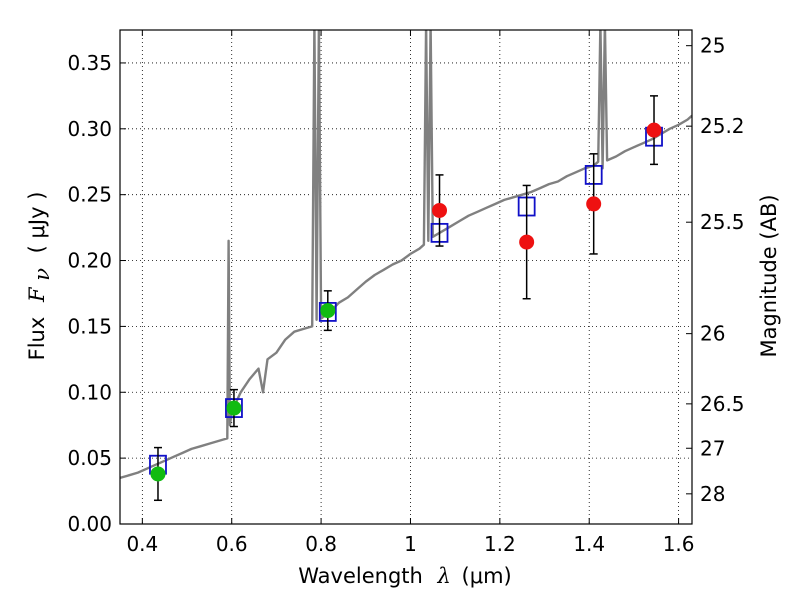 The height and width of the screenshot is (600, 800). What do you see at coordinates (722, 404) in the screenshot?
I see `right-tick-label: 26.5` at bounding box center [722, 404].